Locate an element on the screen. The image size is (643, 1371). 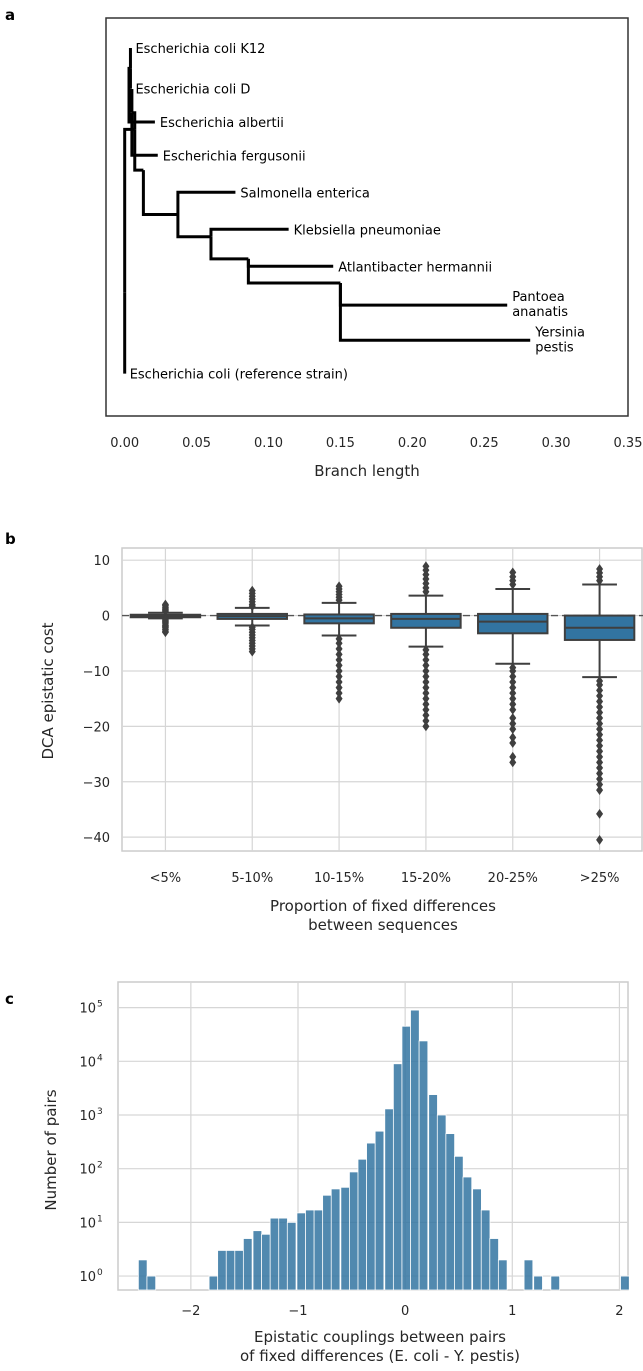
tree-x-ticks: 0.00 0.05 0.10 0.15 0.20 0.25 0.30 0.35 is located at coordinates (376, 443).